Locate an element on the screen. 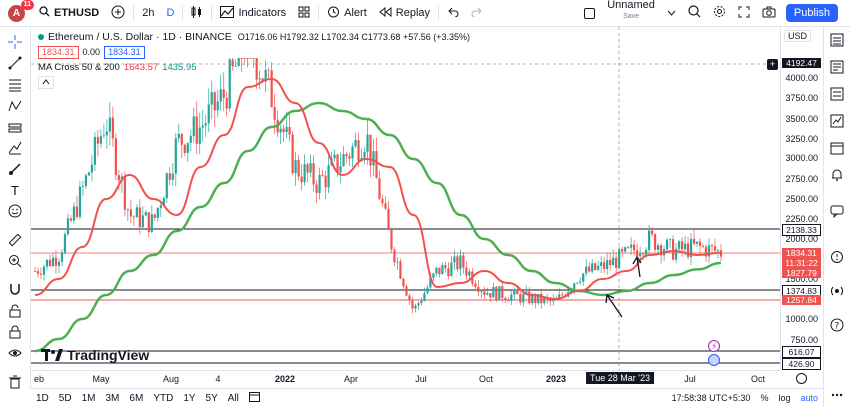  settings-button is located at coordinates (719, 13).